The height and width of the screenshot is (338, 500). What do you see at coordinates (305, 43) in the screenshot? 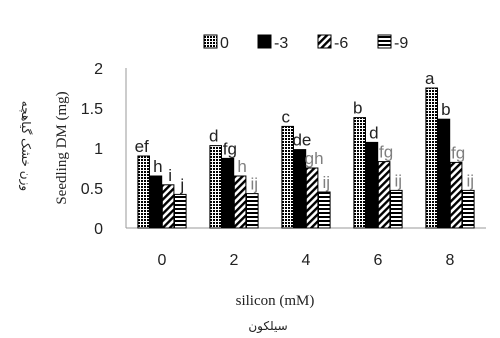
I see `legend: 0 -3 -6 -9` at bounding box center [305, 43].